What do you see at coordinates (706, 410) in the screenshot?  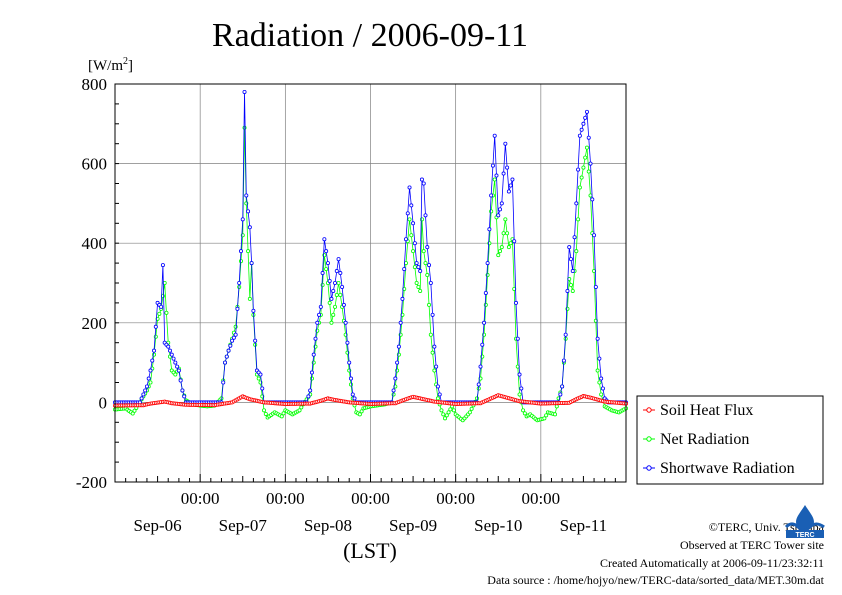 I see `legend-label: Soil Heat Flux` at bounding box center [706, 410].